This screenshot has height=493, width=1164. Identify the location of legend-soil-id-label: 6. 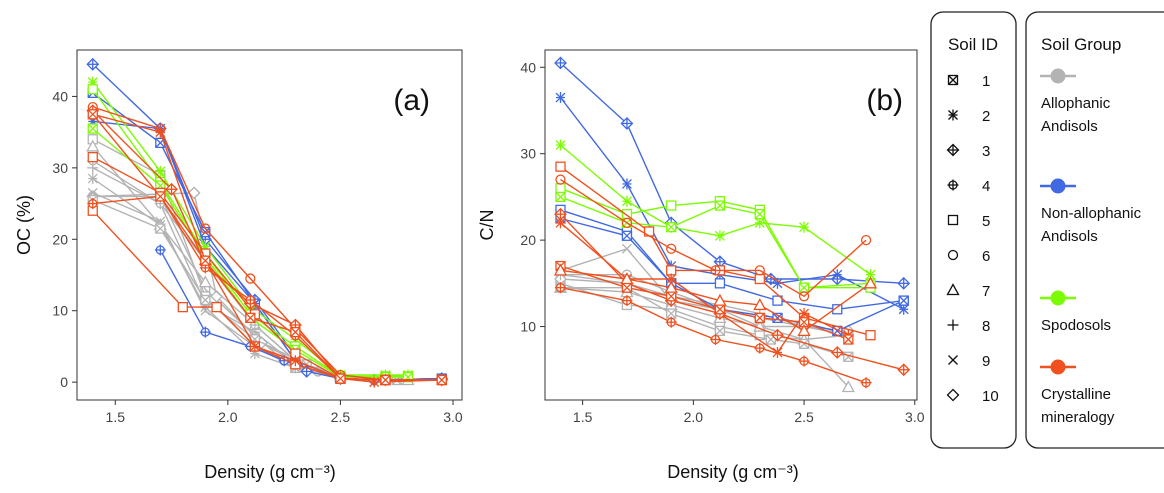
(986, 256).